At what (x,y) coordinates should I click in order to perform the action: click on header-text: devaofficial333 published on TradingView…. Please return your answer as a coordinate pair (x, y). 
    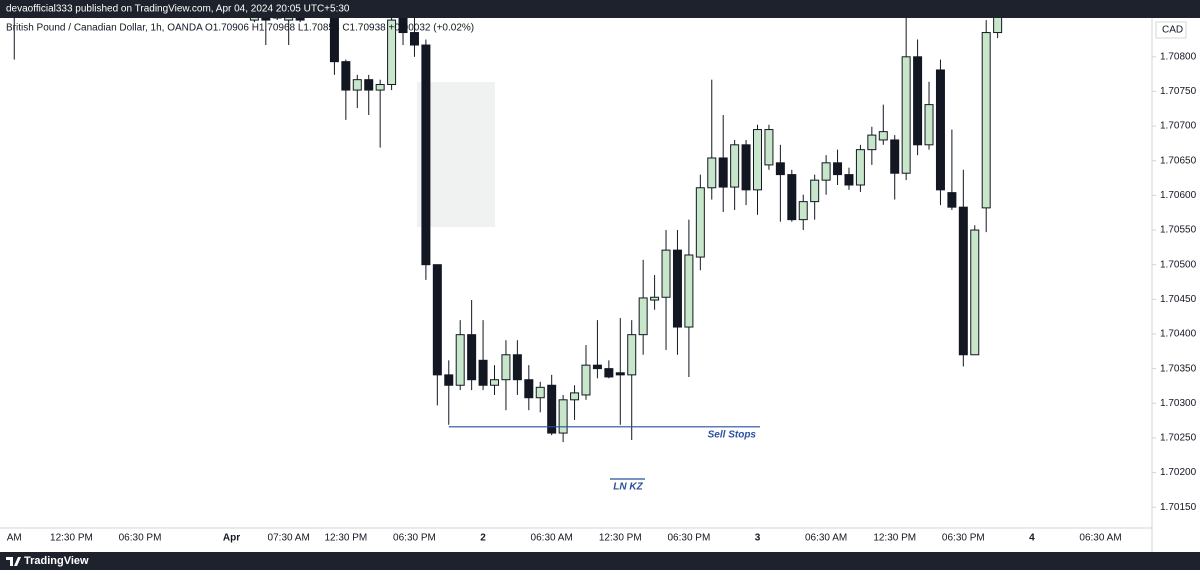
    Looking at the image, I should click on (178, 9).